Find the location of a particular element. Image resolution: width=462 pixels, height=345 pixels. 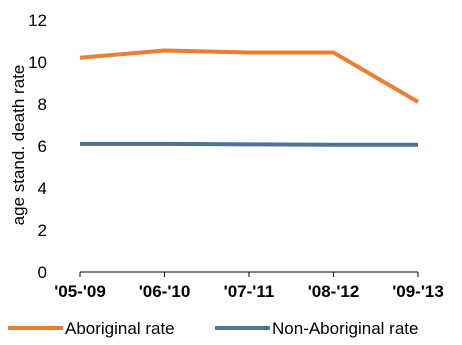

legend-label: Non-Aboriginal rate is located at coordinates (345, 328).